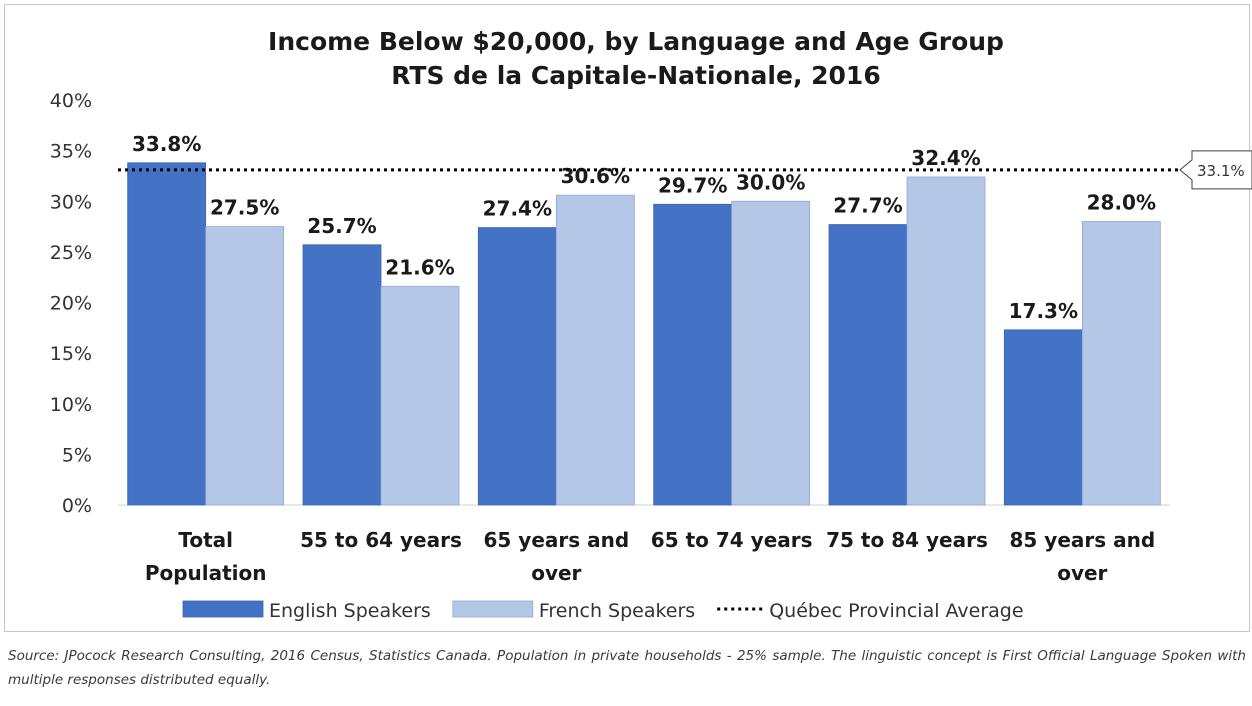 The width and height of the screenshot is (1252, 706). What do you see at coordinates (71, 202) in the screenshot?
I see `y-tick-label: 30%` at bounding box center [71, 202].